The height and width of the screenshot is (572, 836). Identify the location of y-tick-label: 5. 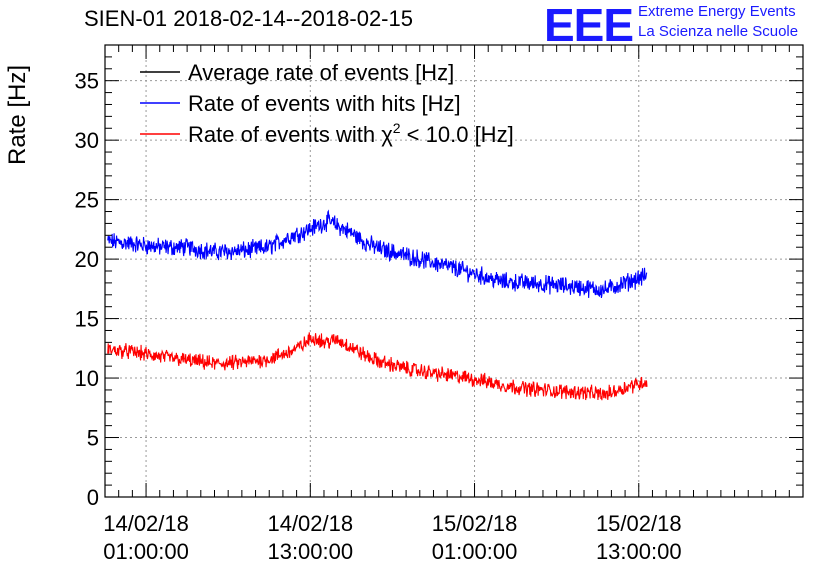
(93, 438).